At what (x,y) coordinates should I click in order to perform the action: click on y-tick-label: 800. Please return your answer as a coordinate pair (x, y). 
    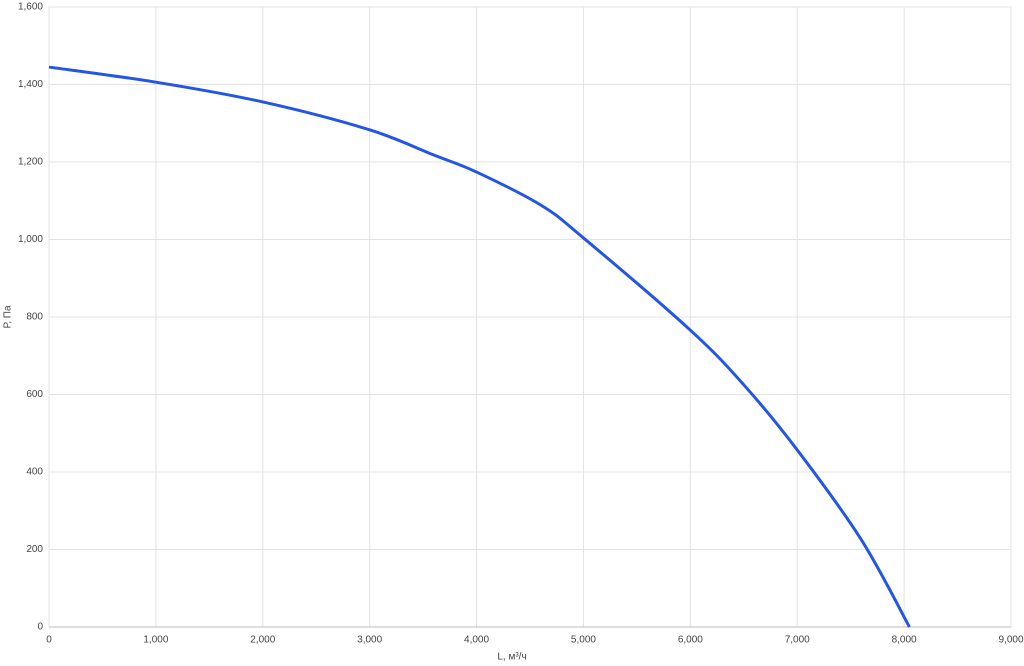
    Looking at the image, I should click on (34, 317).